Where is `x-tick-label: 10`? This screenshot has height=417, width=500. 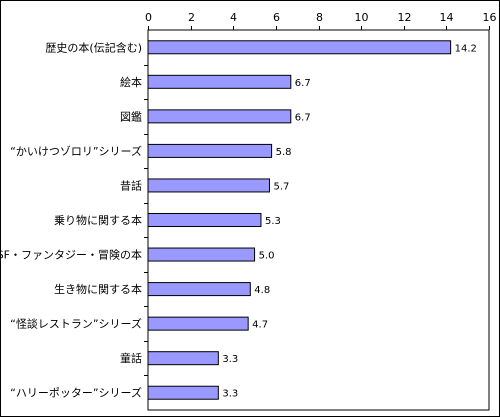
x-tick-label: 10 is located at coordinates (362, 17).